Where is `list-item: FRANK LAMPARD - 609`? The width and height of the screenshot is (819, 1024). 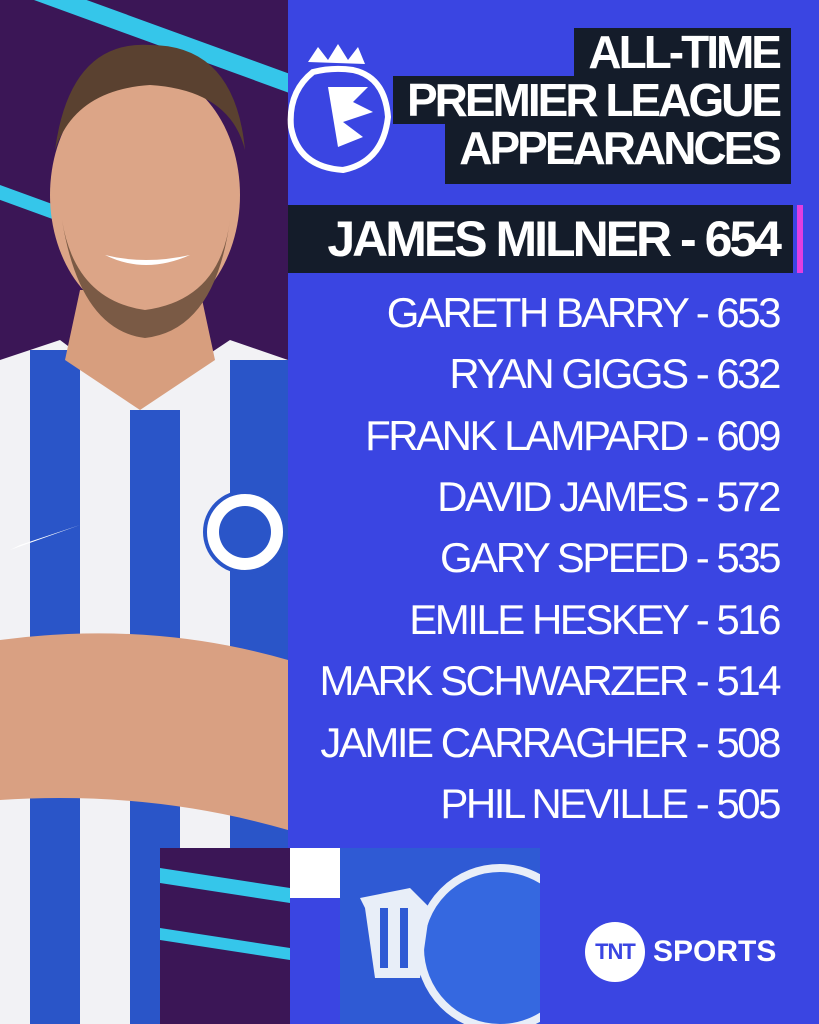
list-item: FRANK LAMPARD - 609 is located at coordinates (573, 435).